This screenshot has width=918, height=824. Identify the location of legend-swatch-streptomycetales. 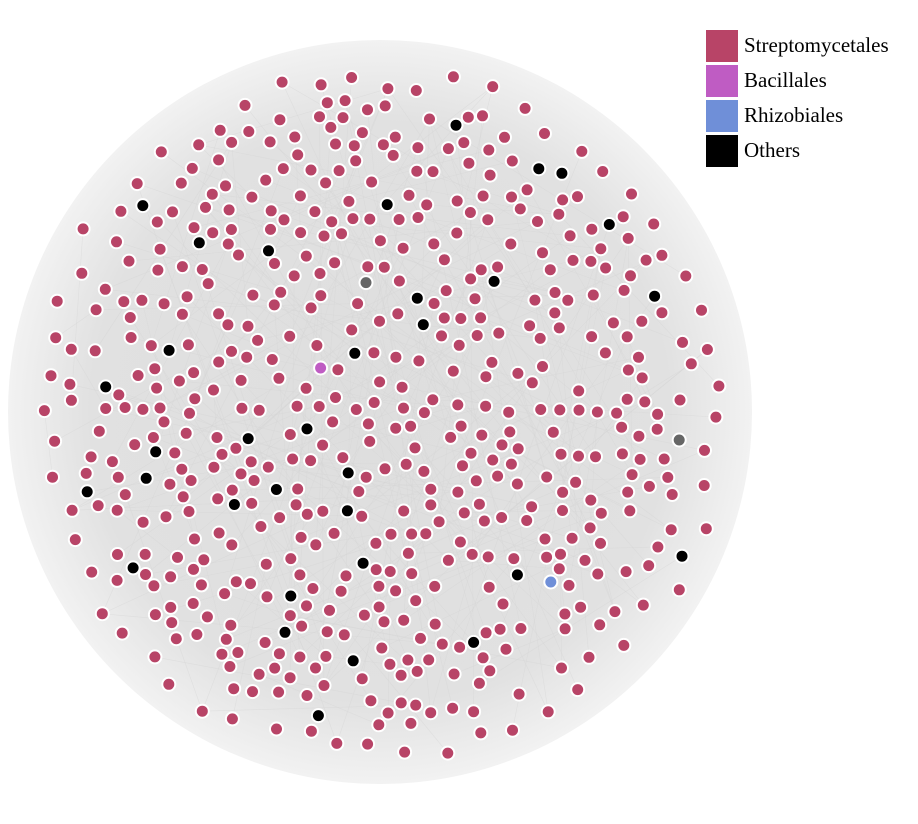
(722, 45).